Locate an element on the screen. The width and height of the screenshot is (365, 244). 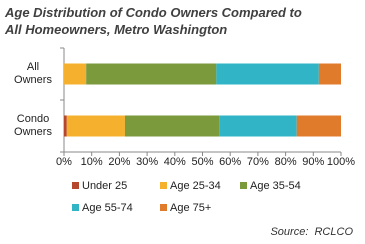
legend-label: Age 25-34 is located at coordinates (195, 186).